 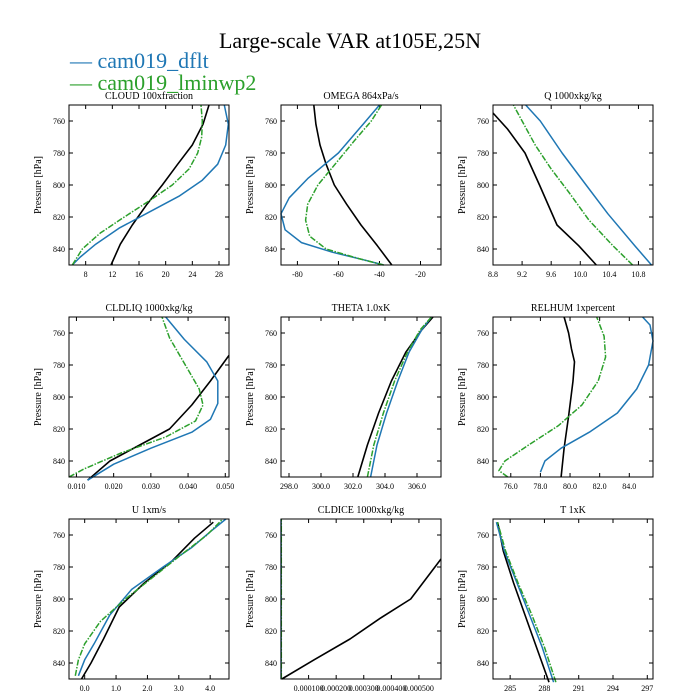 What do you see at coordinates (336, 688) in the screenshot?
I see `panel-8-xtick-label: 0.000200` at bounding box center [336, 688].